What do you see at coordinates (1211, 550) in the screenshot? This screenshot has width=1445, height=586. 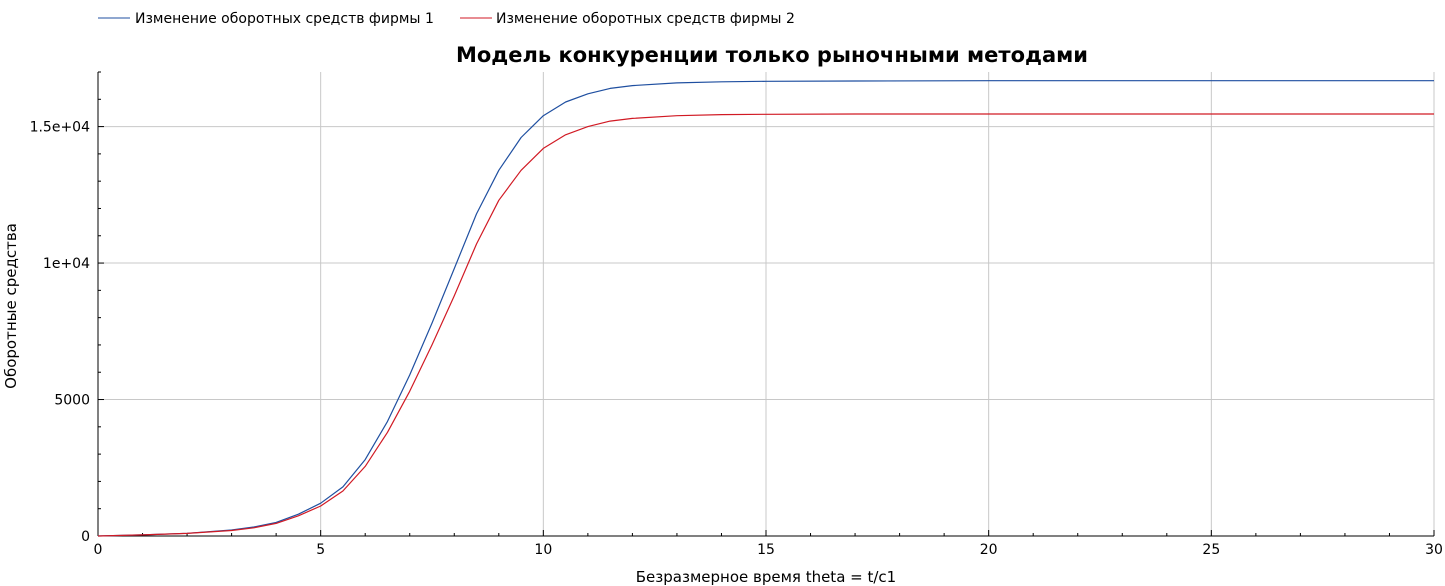 I see `x-tick-label: 25` at bounding box center [1211, 550].